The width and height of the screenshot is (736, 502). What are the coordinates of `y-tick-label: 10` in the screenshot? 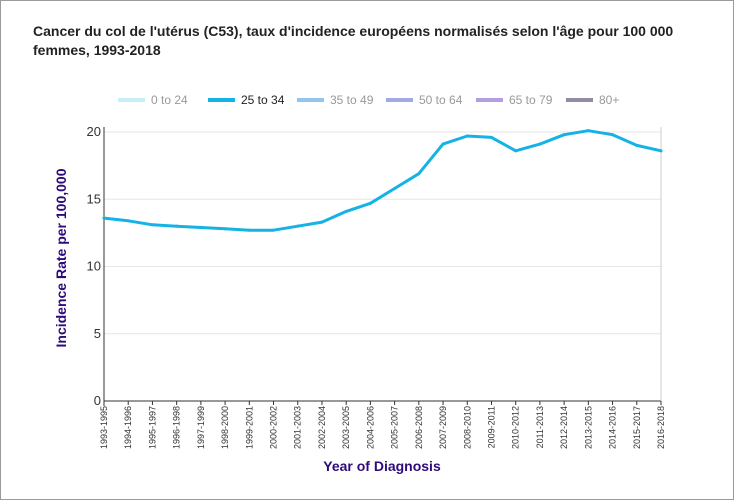 It's located at (94, 266).